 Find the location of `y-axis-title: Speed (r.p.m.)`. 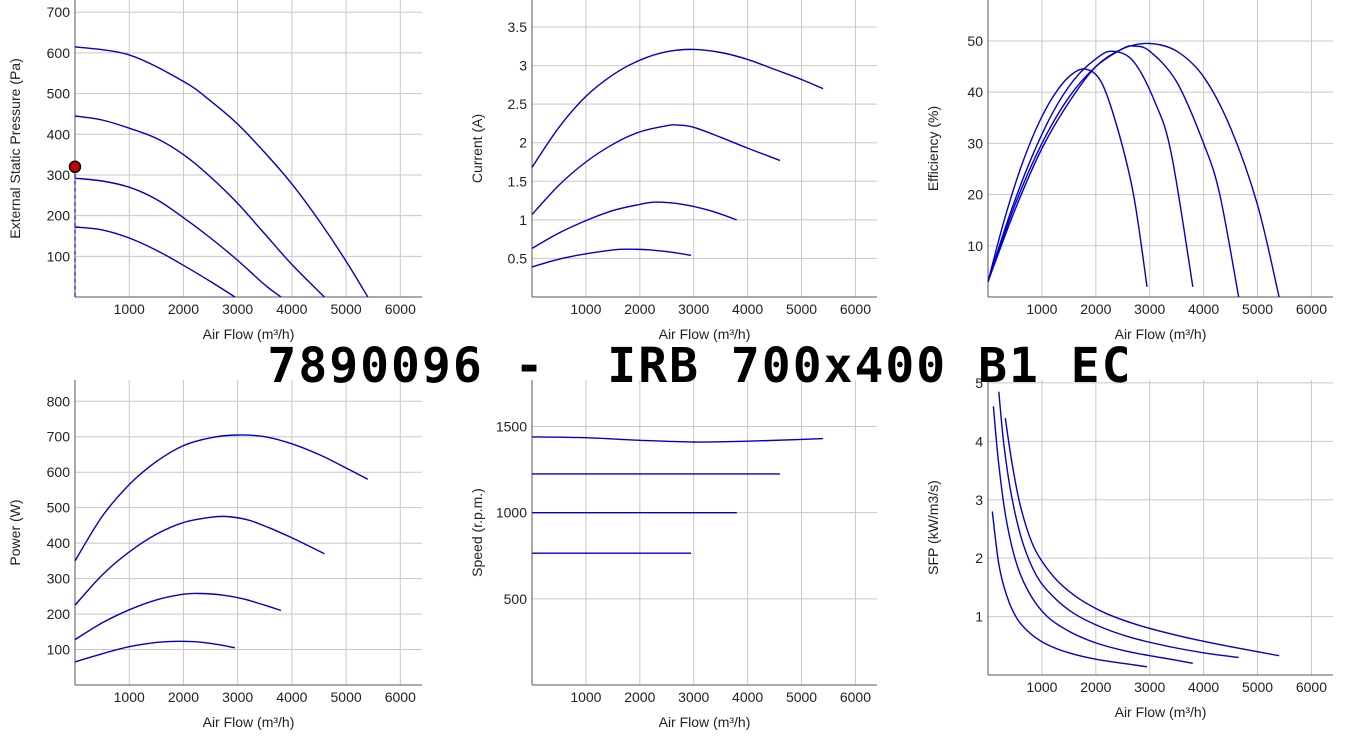

y-axis-title: Speed (r.p.m.) is located at coordinates (477, 532).